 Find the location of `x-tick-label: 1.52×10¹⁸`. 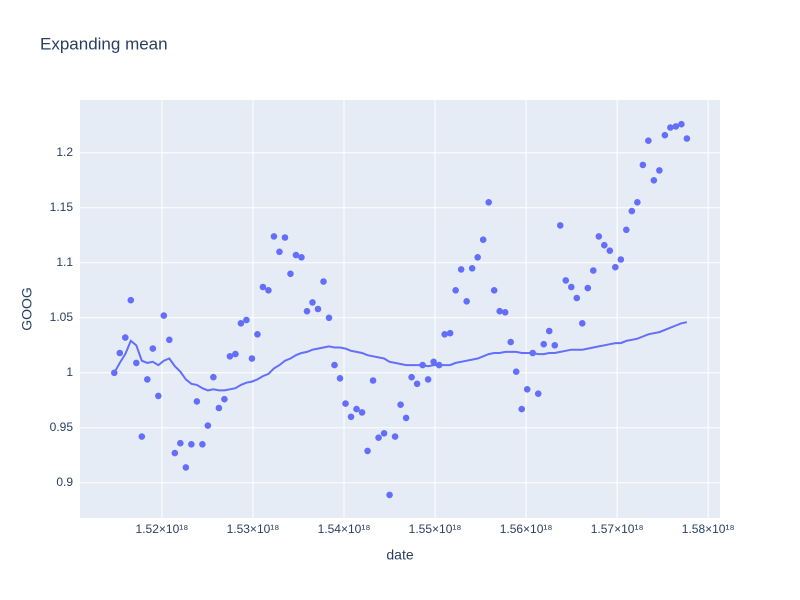

x-tick-label: 1.52×10¹⁸ is located at coordinates (162, 529).